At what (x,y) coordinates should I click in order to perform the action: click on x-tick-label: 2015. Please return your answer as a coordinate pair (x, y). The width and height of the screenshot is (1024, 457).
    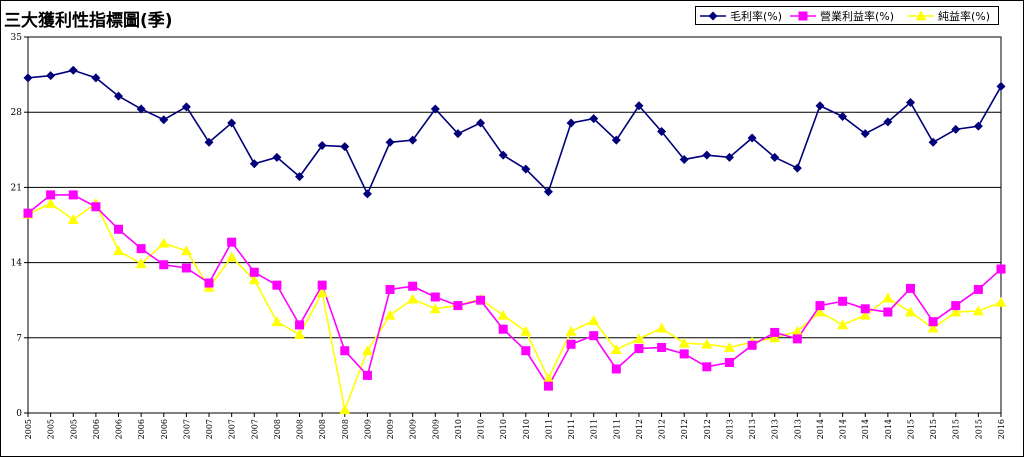
    Looking at the image, I should click on (956, 429).